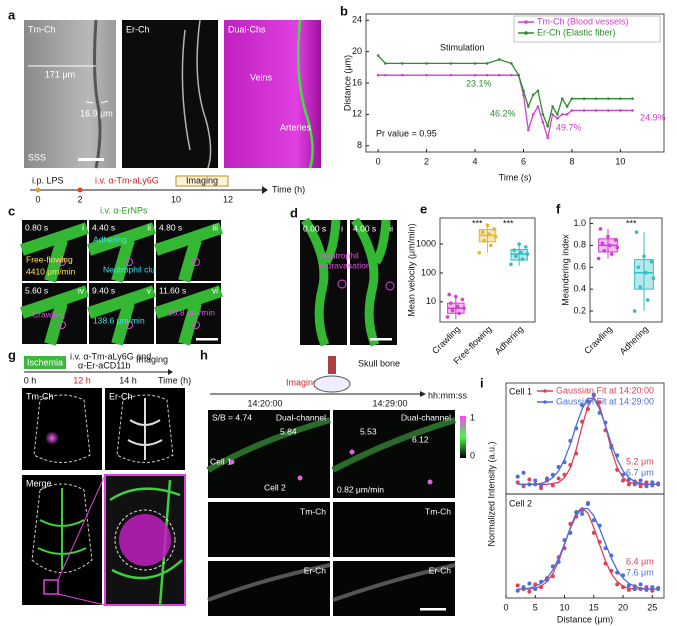 This screenshot has height=626, width=677. Describe the element at coordinates (228, 199) in the screenshot. I see `timeline-tick: 12` at that location.